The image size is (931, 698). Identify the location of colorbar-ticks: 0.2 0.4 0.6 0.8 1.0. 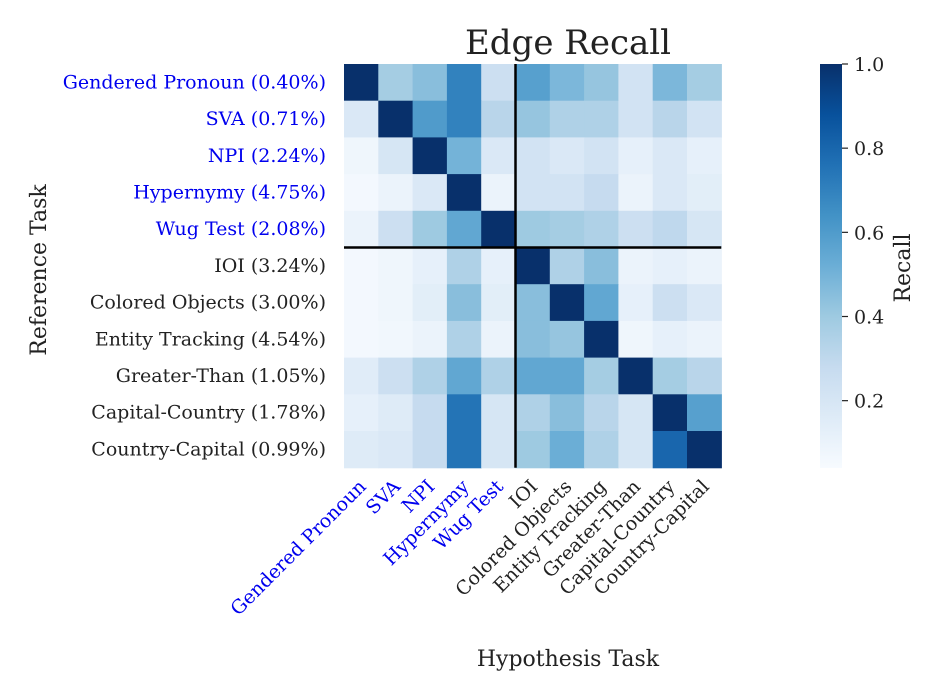
(863, 233).